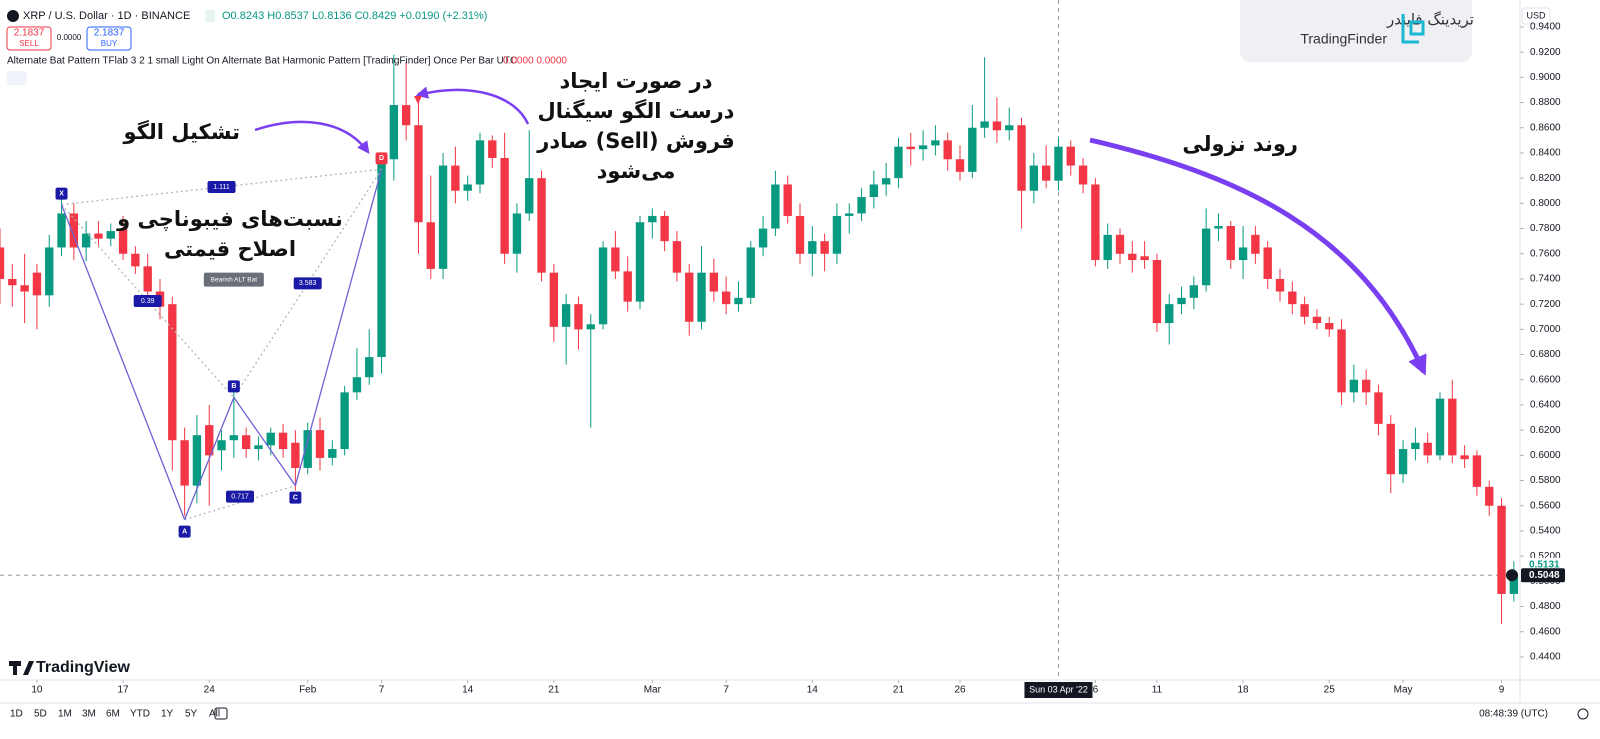 The image size is (1600, 739). I want to click on logo-latin: TradingFinder, so click(1343, 39).